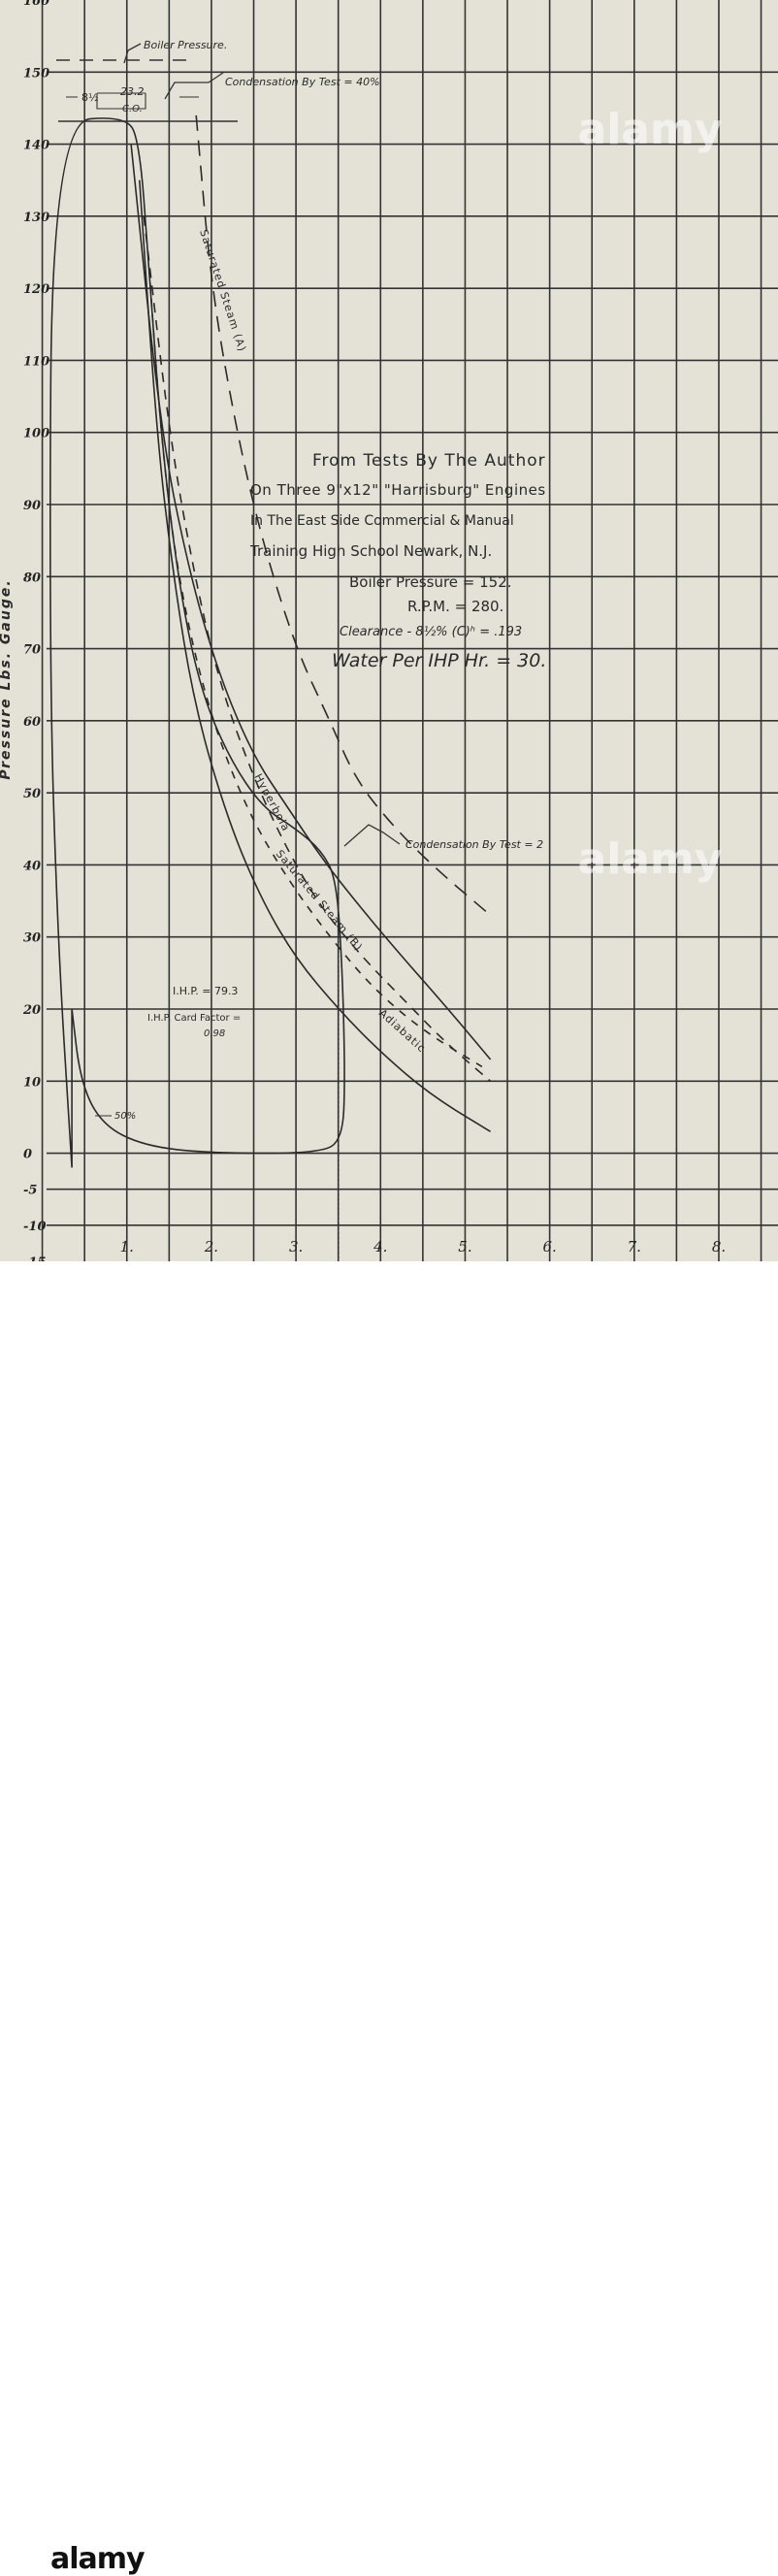  What do you see at coordinates (474, 845) in the screenshot?
I see `condensation-mid-label: Condensation By Test = 2` at bounding box center [474, 845].